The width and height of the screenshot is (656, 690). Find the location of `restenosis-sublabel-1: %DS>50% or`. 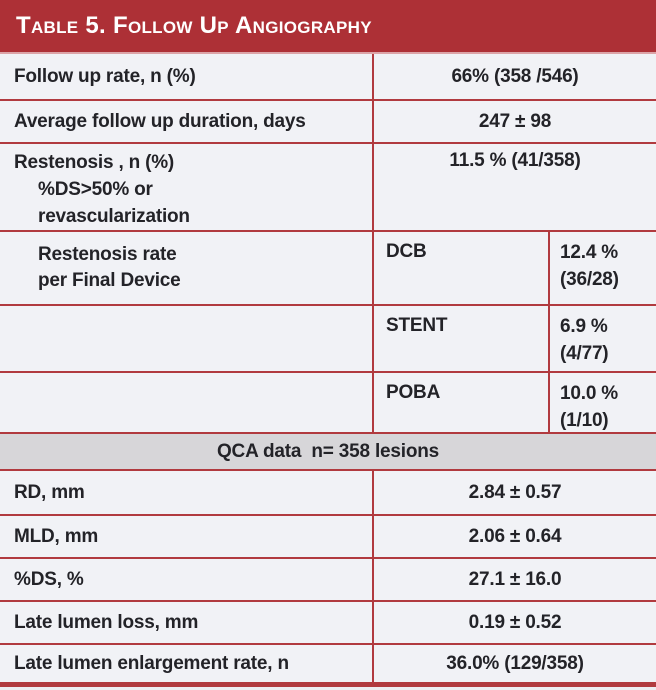

restenosis-sublabel-1: %DS>50% or is located at coordinates (95, 189).